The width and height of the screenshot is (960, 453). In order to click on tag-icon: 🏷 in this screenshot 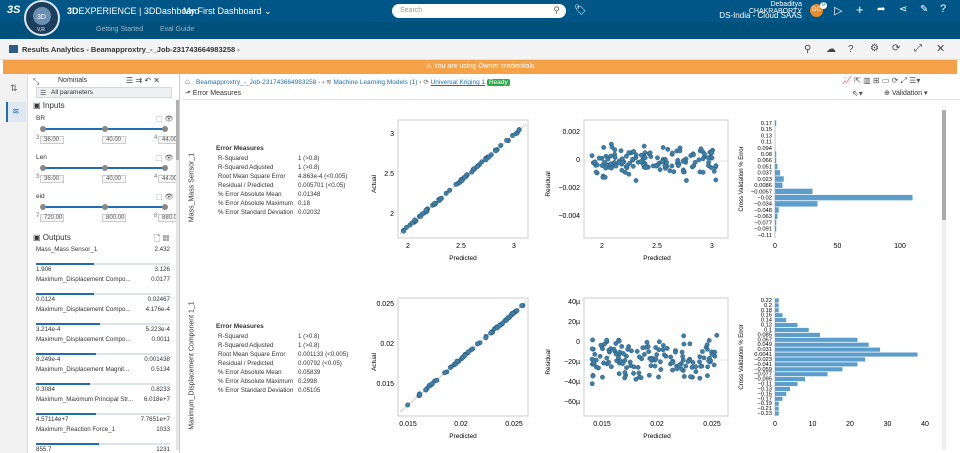, I will do `click(580, 10)`.